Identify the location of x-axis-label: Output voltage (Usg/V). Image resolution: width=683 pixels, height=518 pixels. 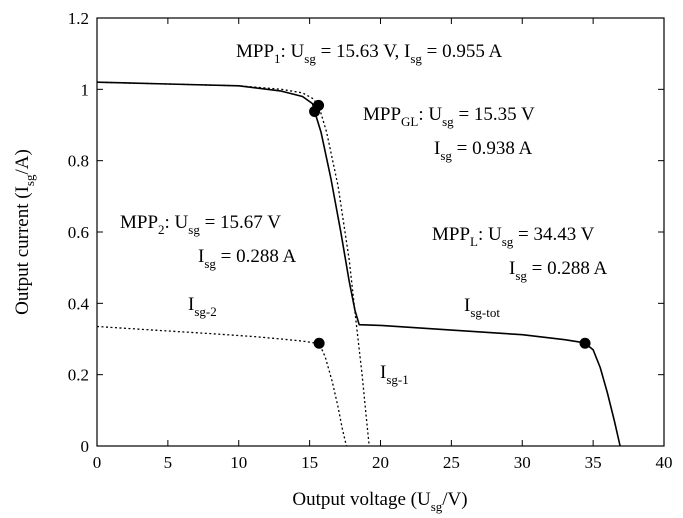
(379, 501).